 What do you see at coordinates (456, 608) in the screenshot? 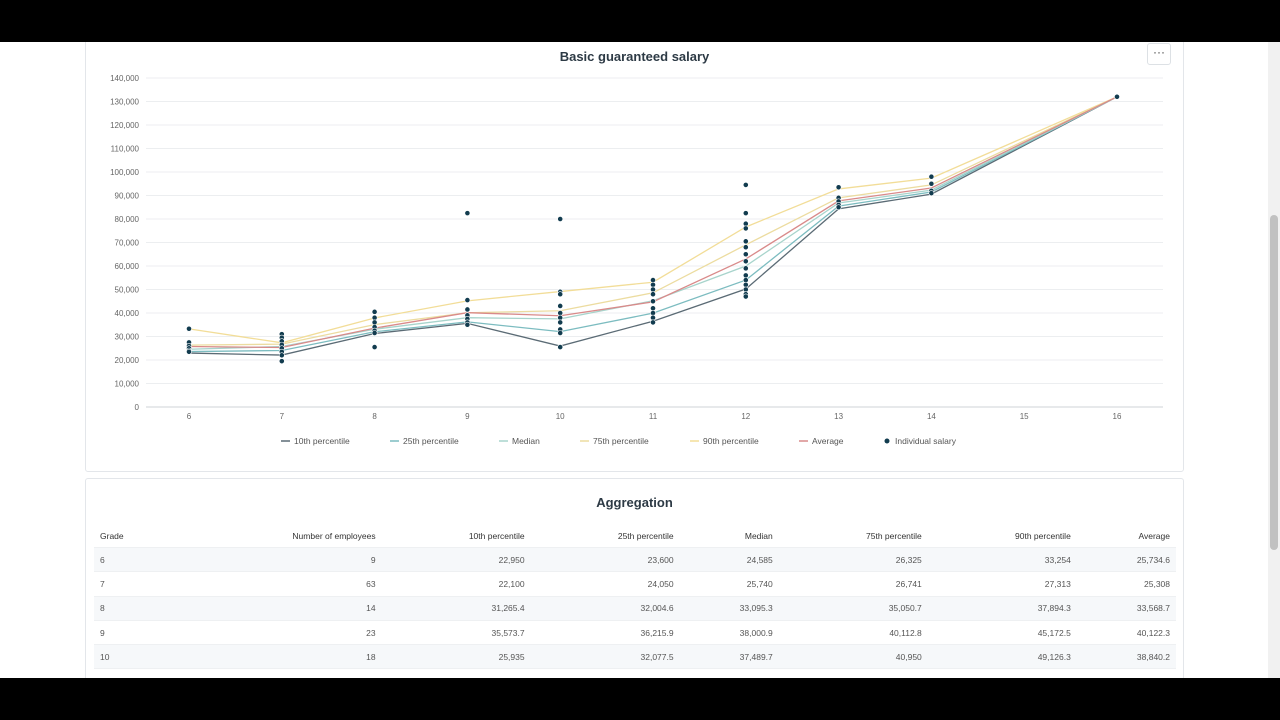
I see `table-cell: 31,265.4` at bounding box center [456, 608].